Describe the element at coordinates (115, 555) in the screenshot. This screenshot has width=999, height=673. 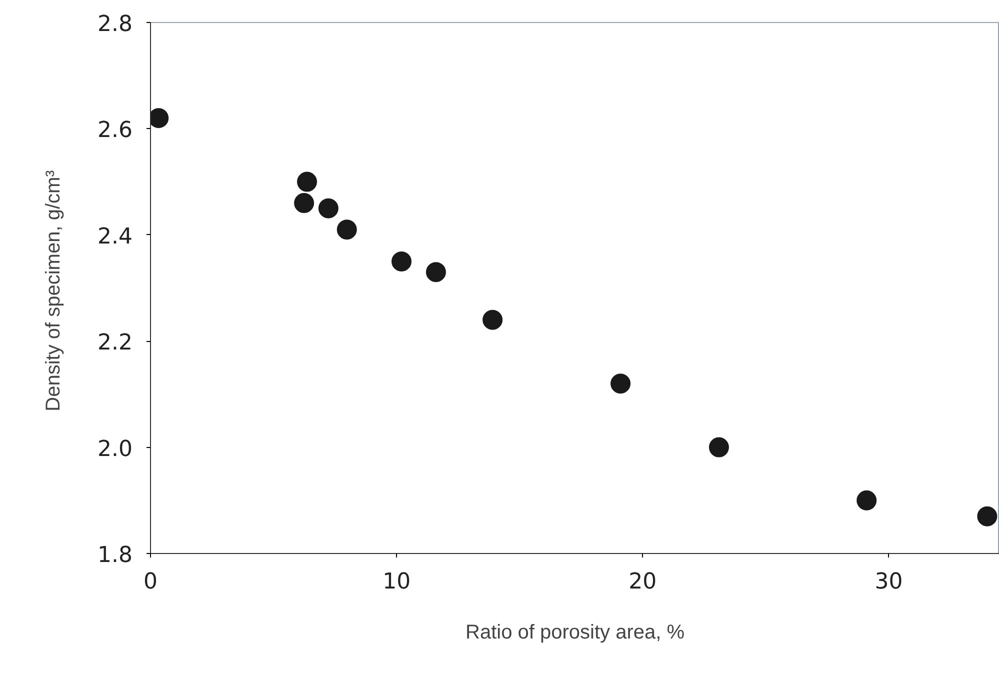
I see `y-tick-label: 1.8` at that location.